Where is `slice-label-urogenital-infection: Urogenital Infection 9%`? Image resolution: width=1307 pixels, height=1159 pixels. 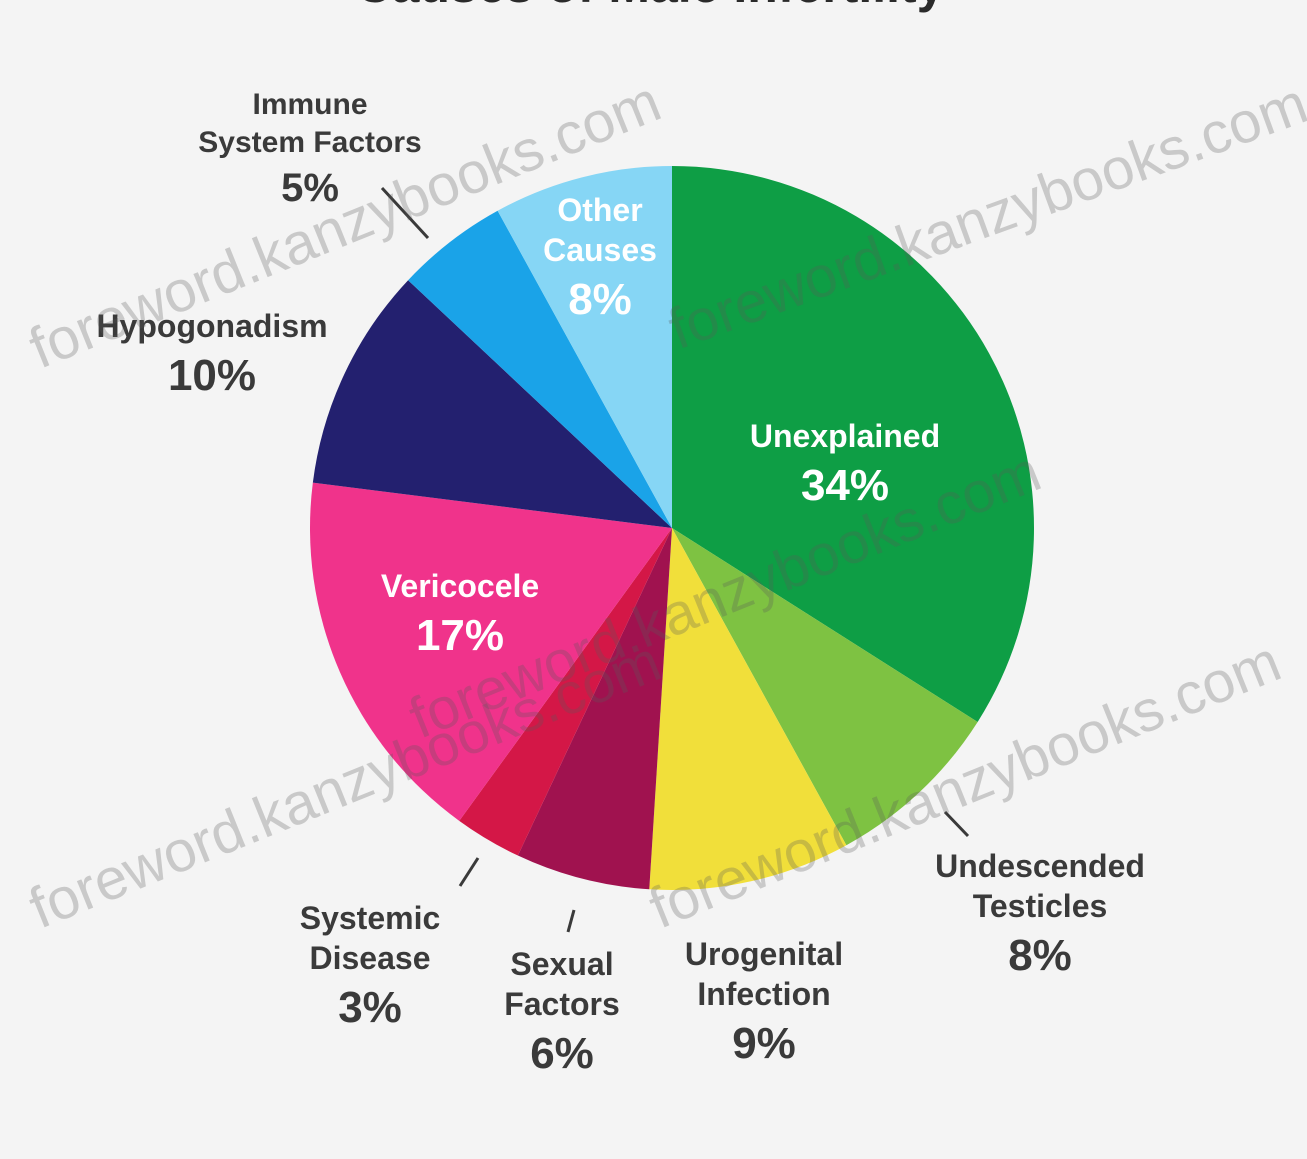 slice-label-urogenital-infection: Urogenital Infection 9% is located at coordinates (764, 1002).